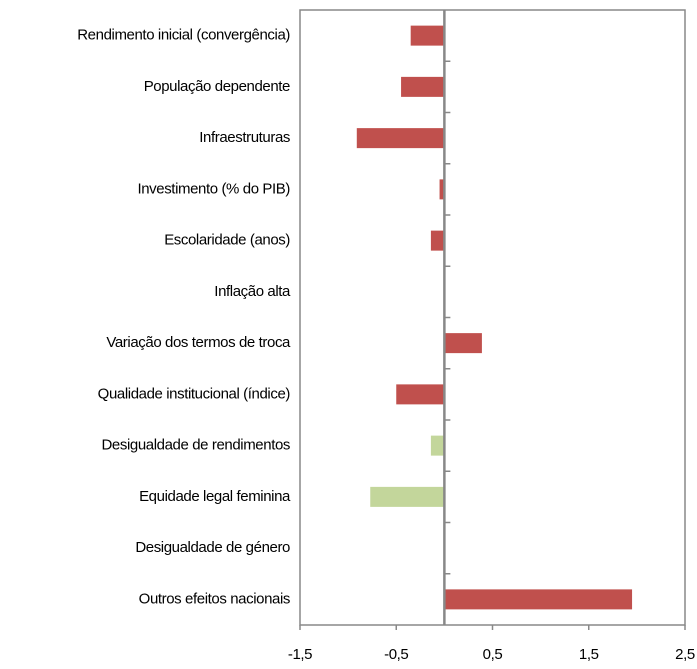  I want to click on y-tick-label: Qualidade institucional (índice), so click(194, 393).